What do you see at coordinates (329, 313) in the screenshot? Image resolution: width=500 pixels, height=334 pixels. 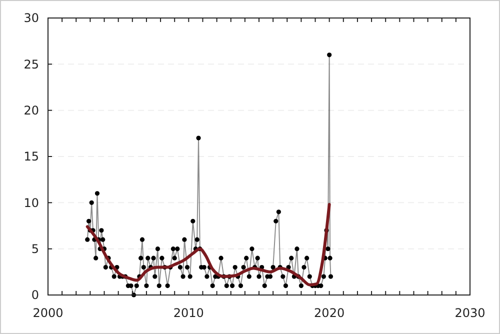 I see `x-tick-label: 2020` at bounding box center [329, 313].